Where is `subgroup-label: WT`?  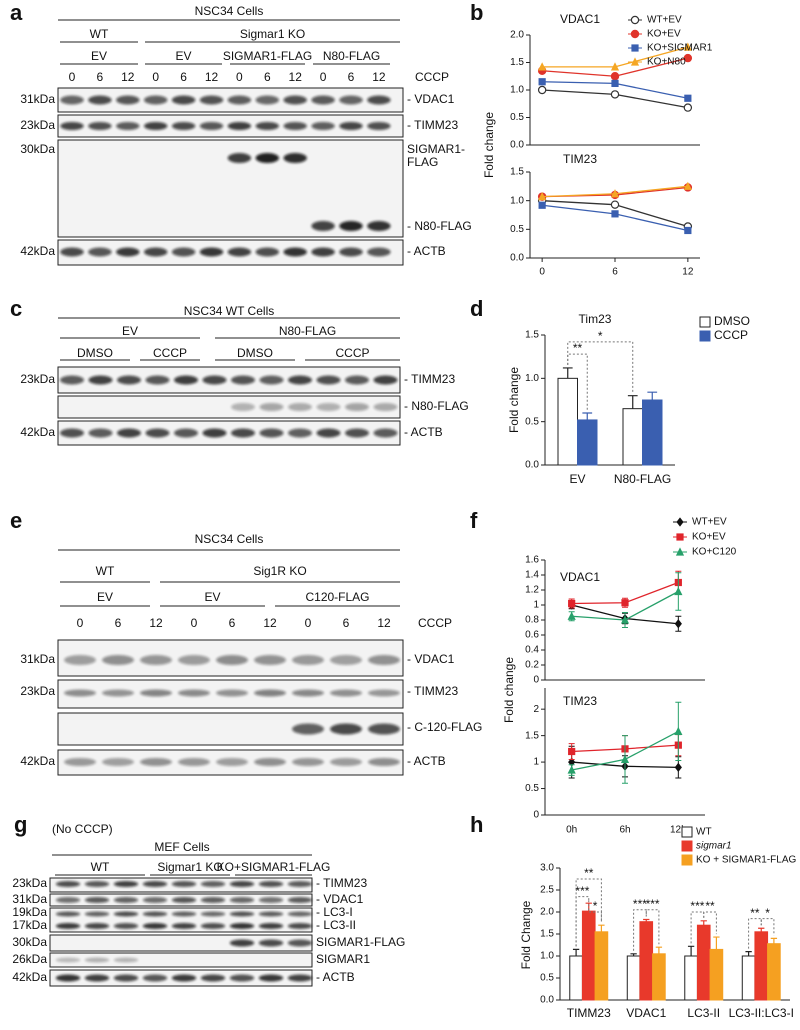 subgroup-label: WT is located at coordinates (100, 867).